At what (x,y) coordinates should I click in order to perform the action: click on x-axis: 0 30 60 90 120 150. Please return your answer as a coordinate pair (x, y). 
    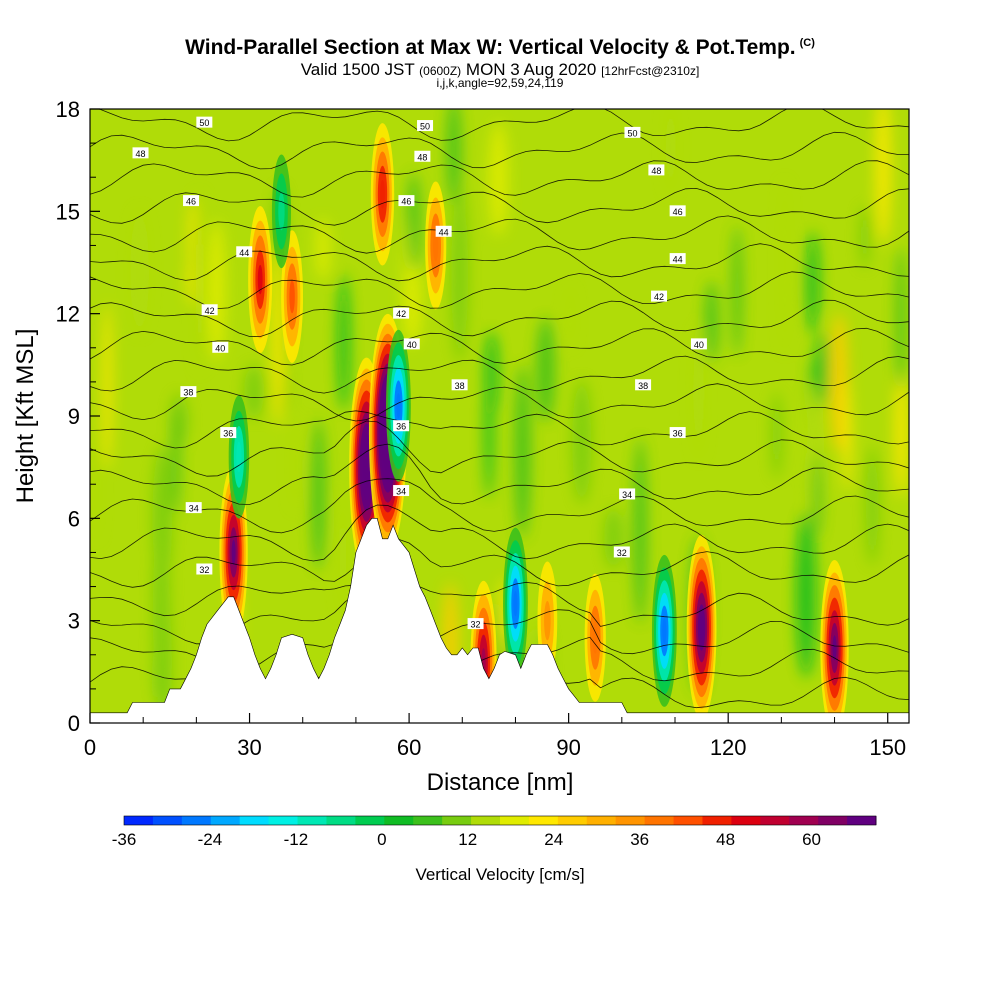
    Looking at the image, I should click on (495, 736).